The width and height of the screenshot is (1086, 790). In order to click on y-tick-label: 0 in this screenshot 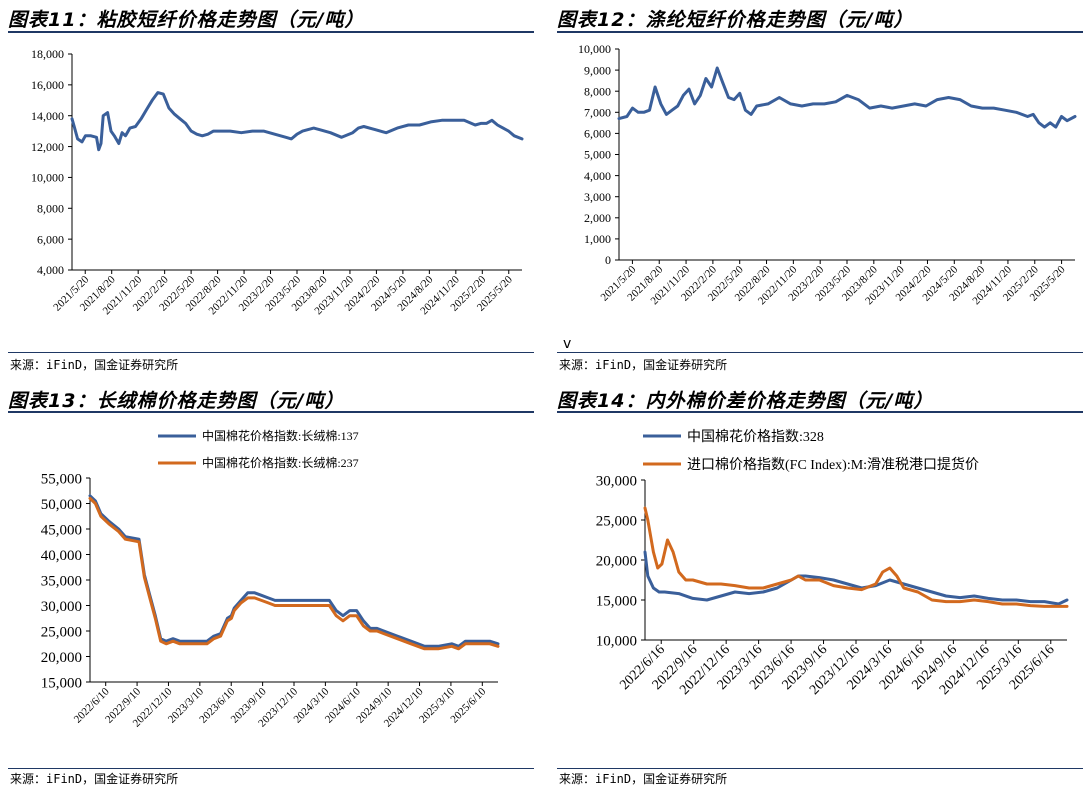, I will do `click(608, 260)`.